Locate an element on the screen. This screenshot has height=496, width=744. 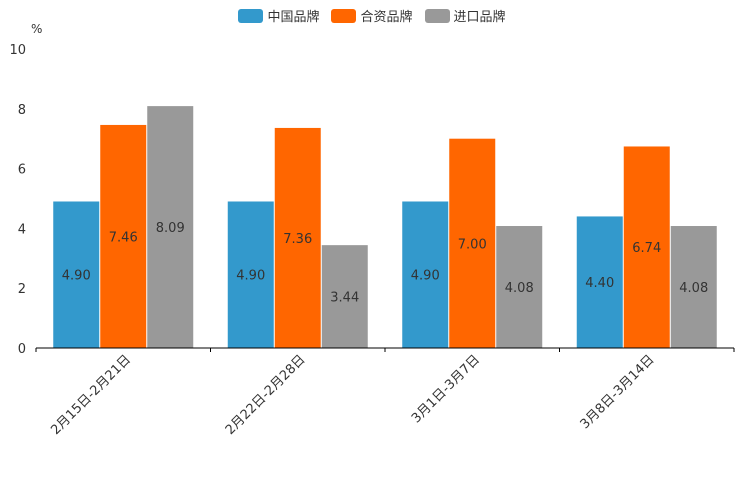
legend-item-joint: 合资品牌 is located at coordinates (372, 15).